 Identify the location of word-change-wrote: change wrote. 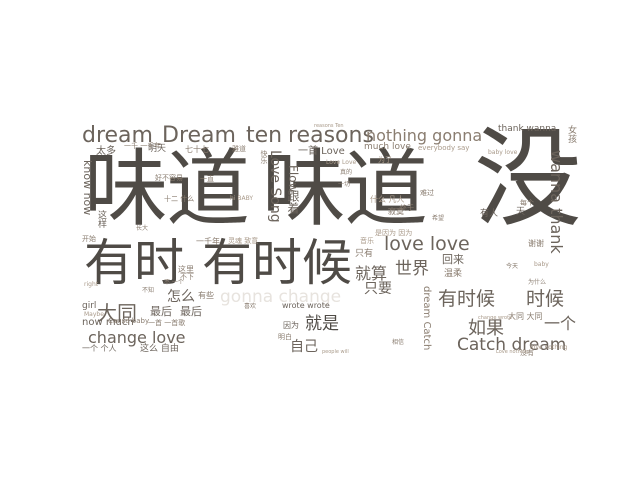
(495, 318).